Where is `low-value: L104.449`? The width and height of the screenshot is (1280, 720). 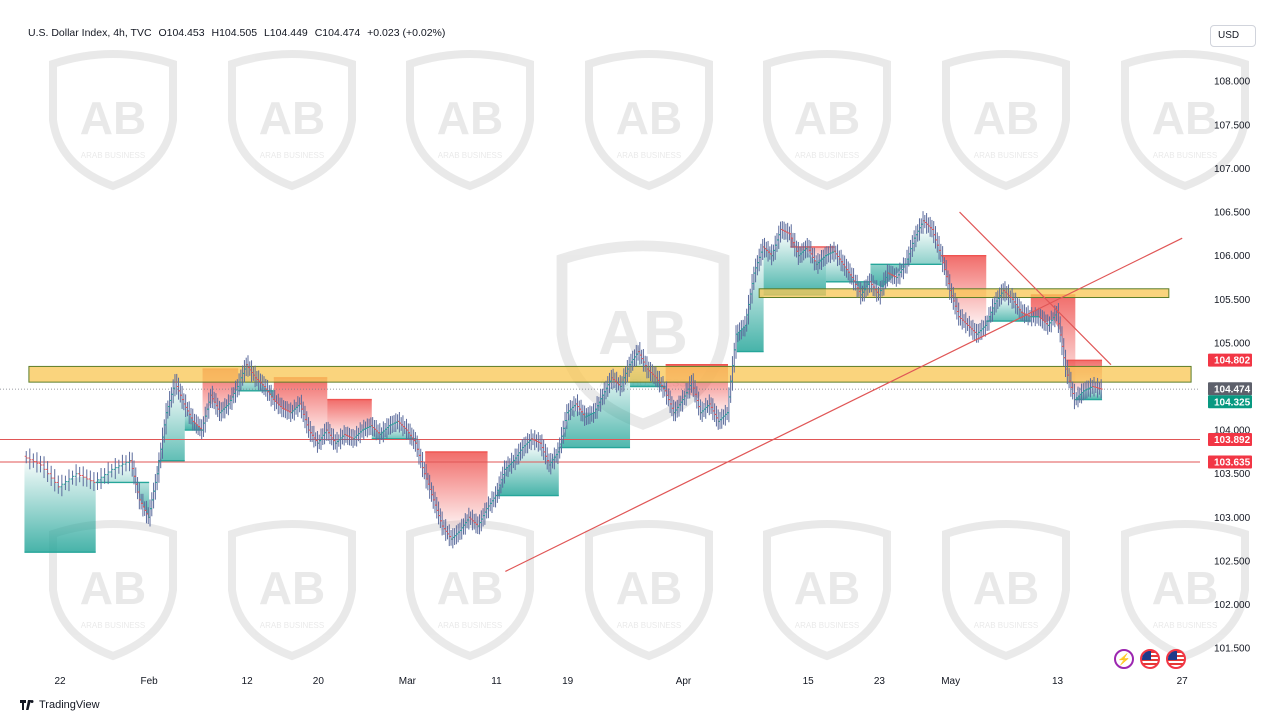
low-value: L104.449 is located at coordinates (285, 33).